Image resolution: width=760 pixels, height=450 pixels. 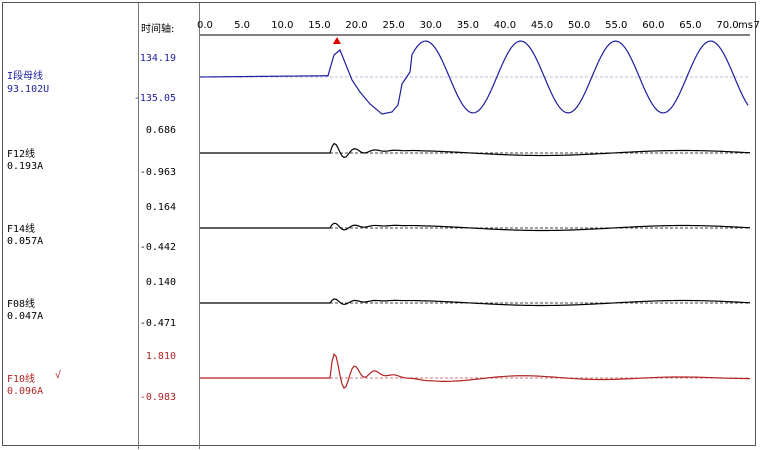 I want to click on channel-max-bus-i: 134.19, so click(x=157, y=58).